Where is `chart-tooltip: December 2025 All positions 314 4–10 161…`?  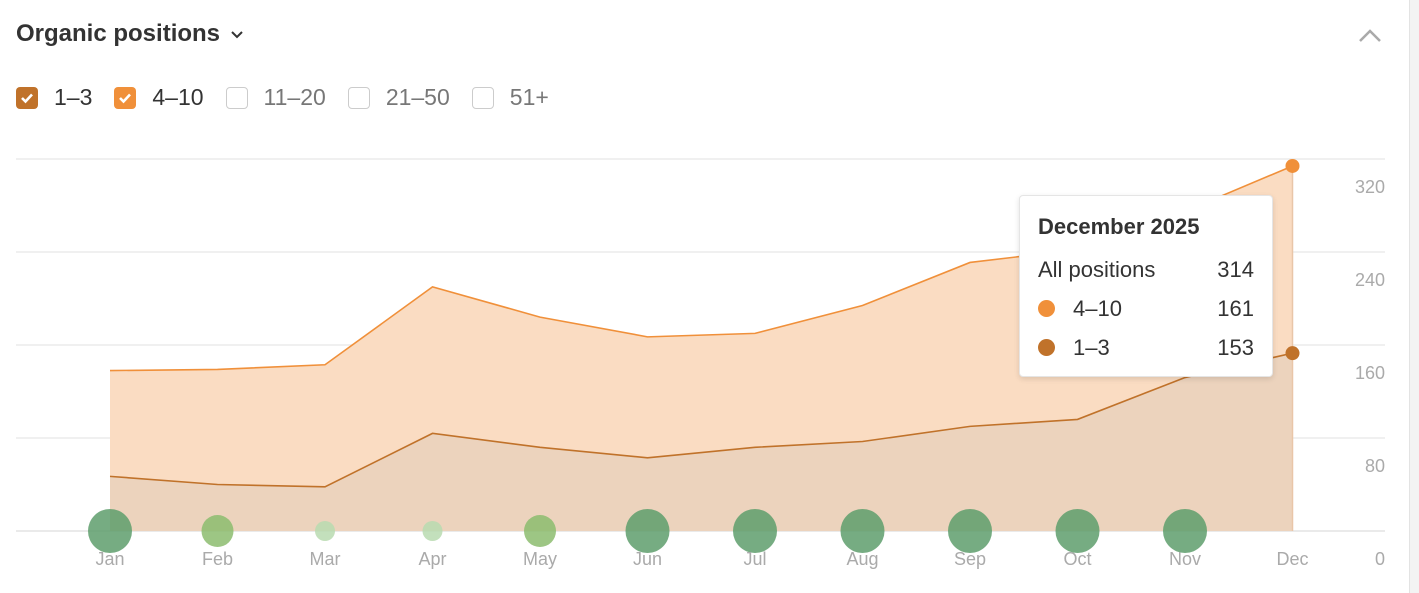 chart-tooltip: December 2025 All positions 314 4–10 161… is located at coordinates (1146, 286).